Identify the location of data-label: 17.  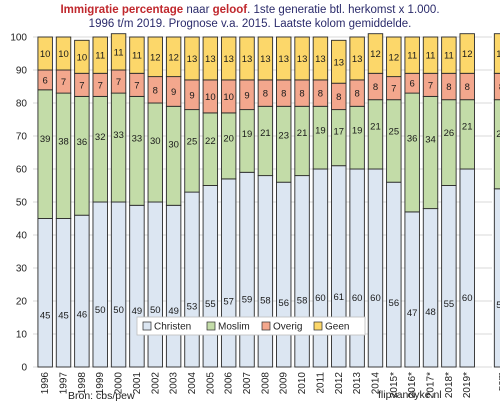
(338, 131).